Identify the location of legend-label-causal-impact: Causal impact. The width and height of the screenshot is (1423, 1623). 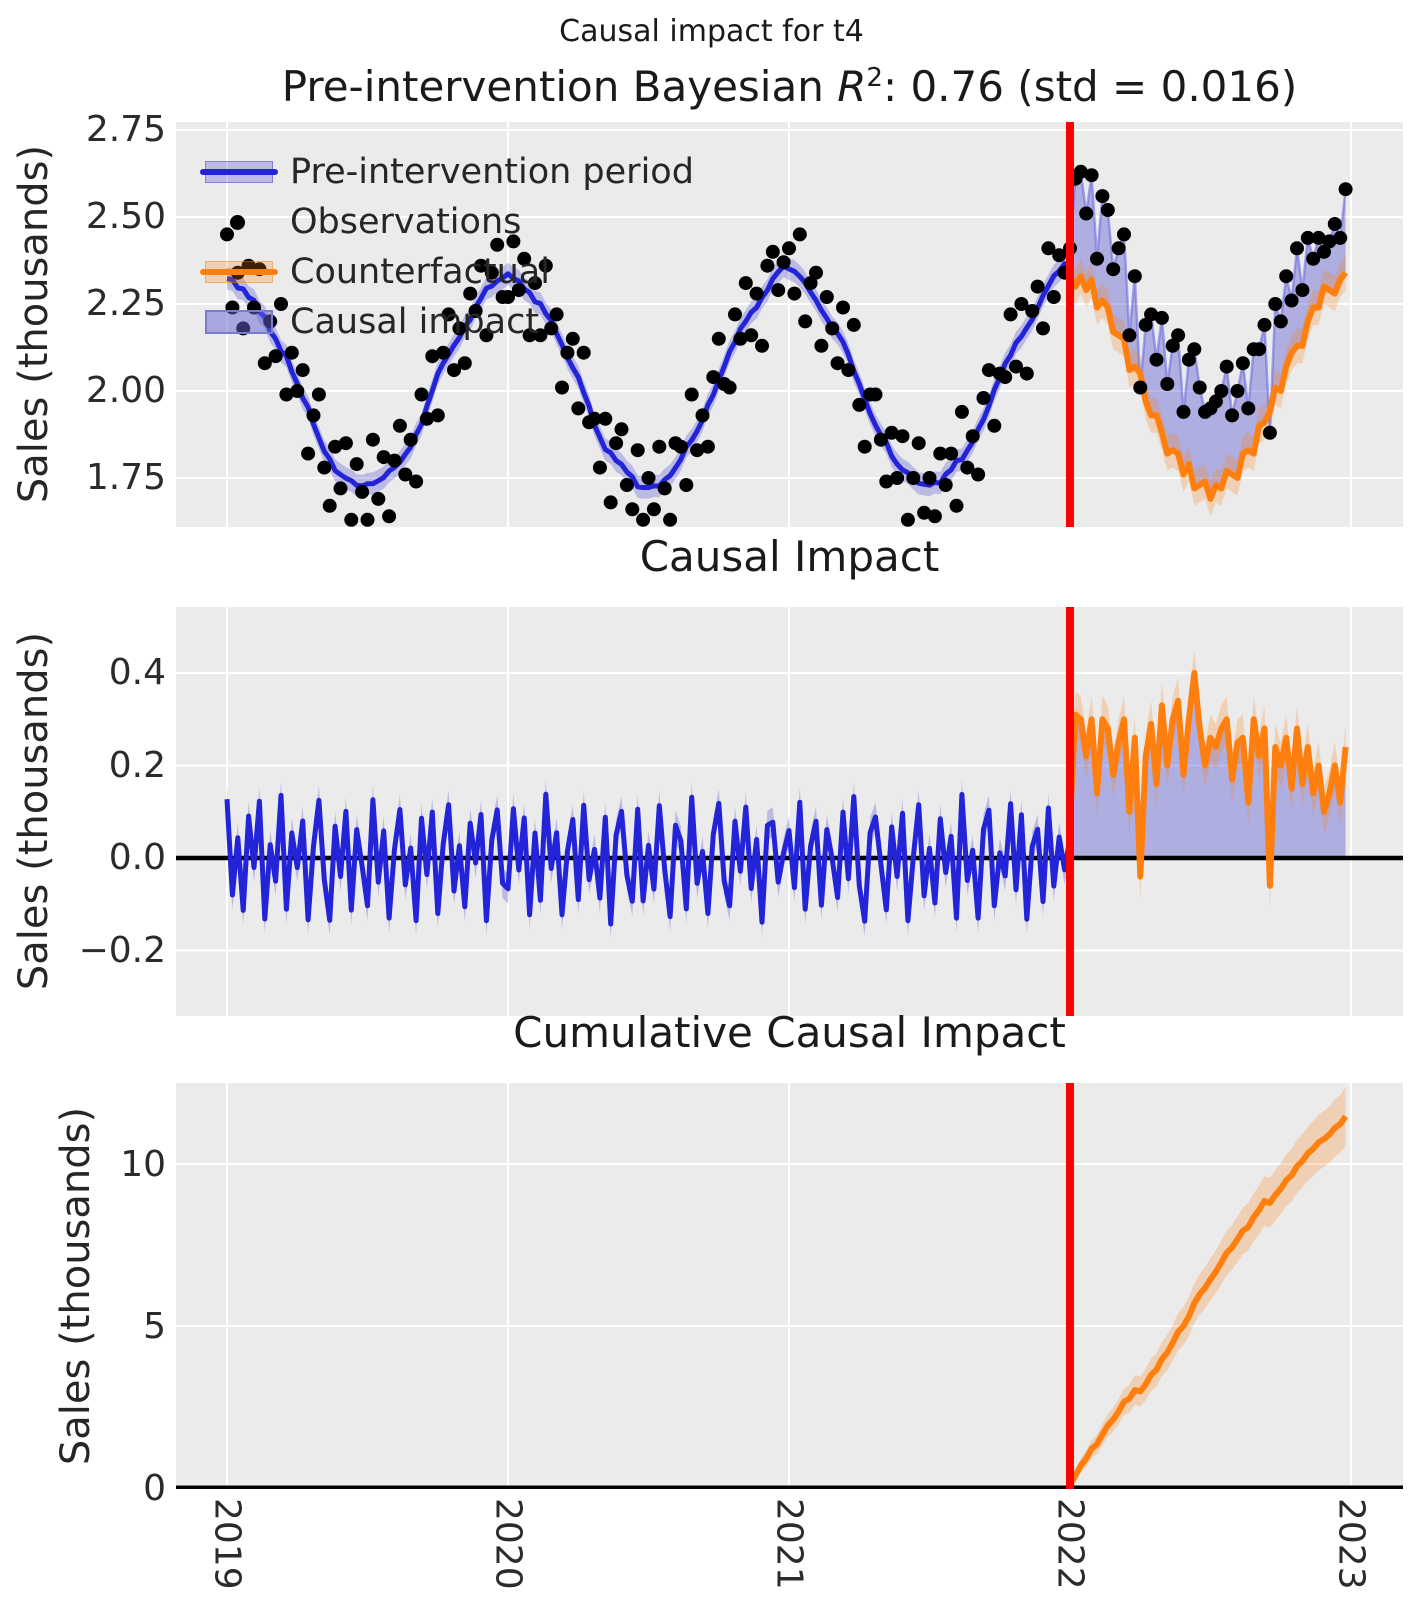
(415, 322).